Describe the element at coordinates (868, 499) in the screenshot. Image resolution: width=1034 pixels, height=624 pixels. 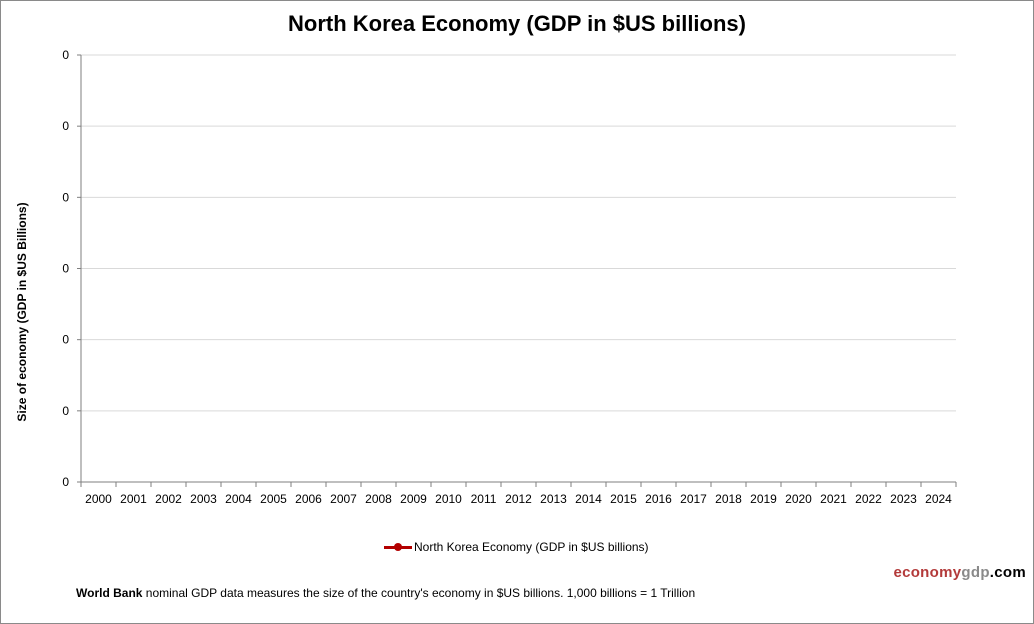
I see `x-tick-label: 2022` at that location.